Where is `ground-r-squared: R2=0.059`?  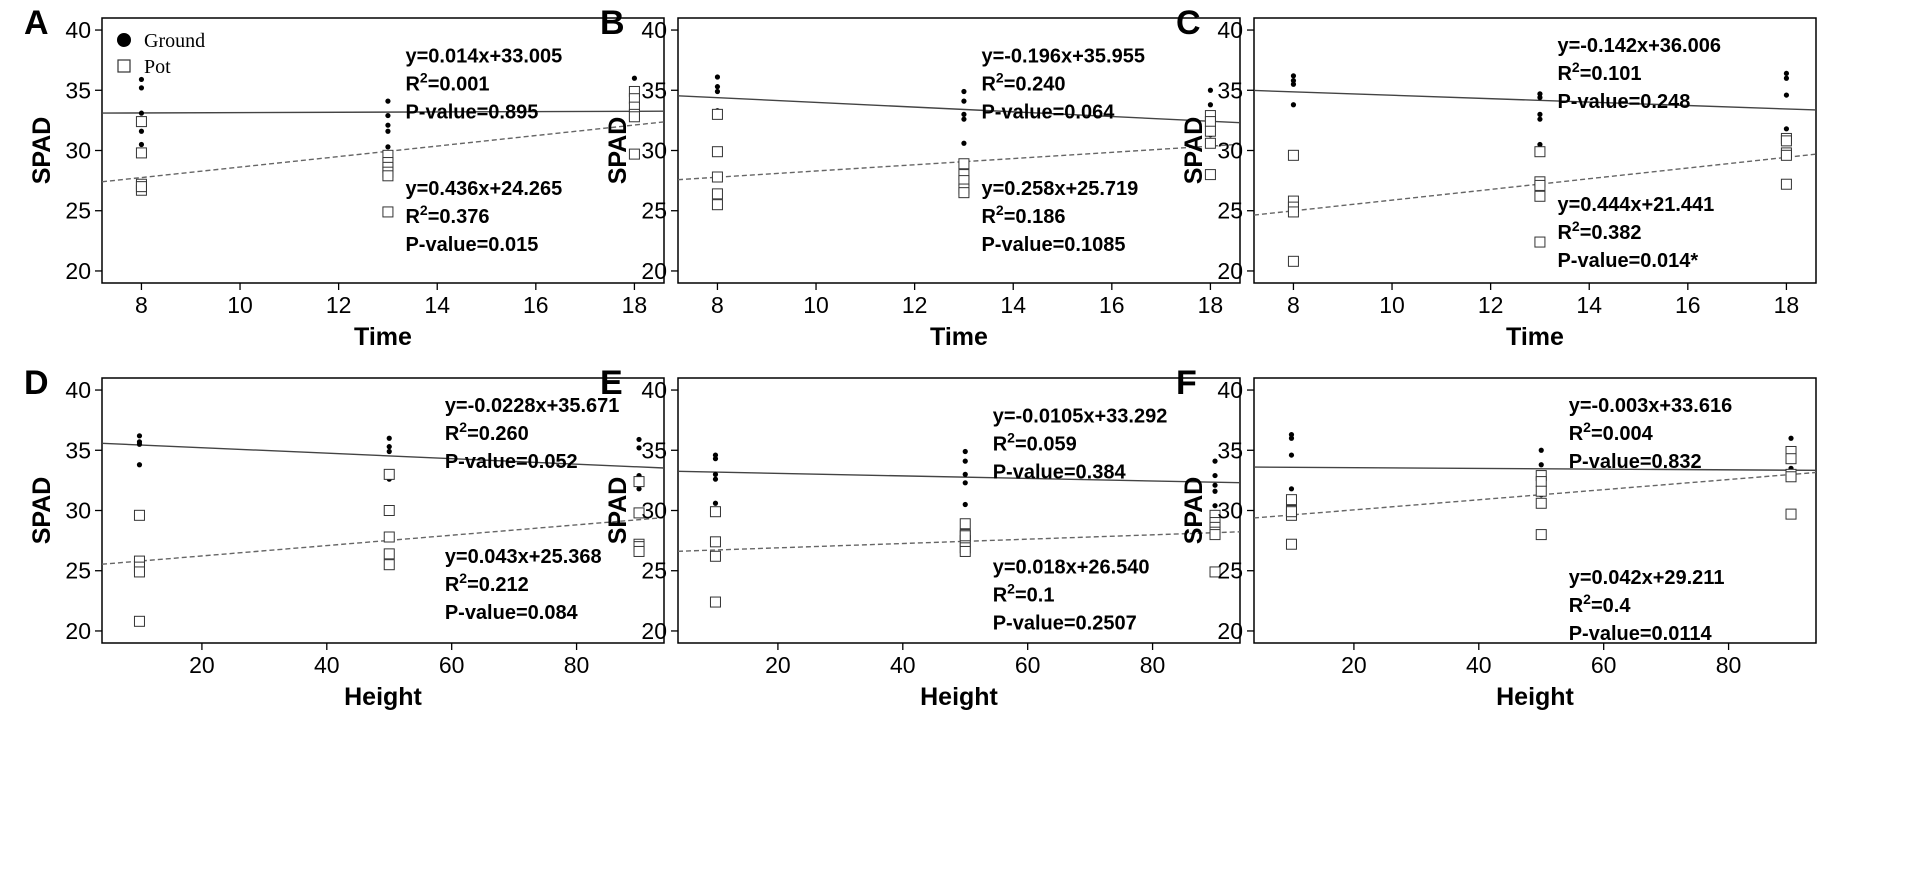
ground-r-squared: R2=0.059 is located at coordinates (1035, 443).